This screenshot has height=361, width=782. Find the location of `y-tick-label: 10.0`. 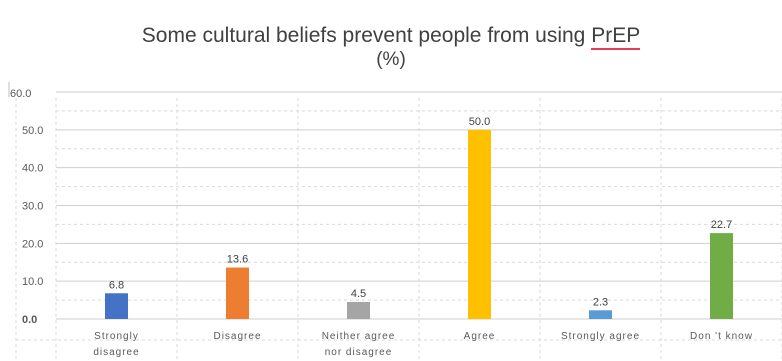

y-tick-label: 10.0 is located at coordinates (32, 282).